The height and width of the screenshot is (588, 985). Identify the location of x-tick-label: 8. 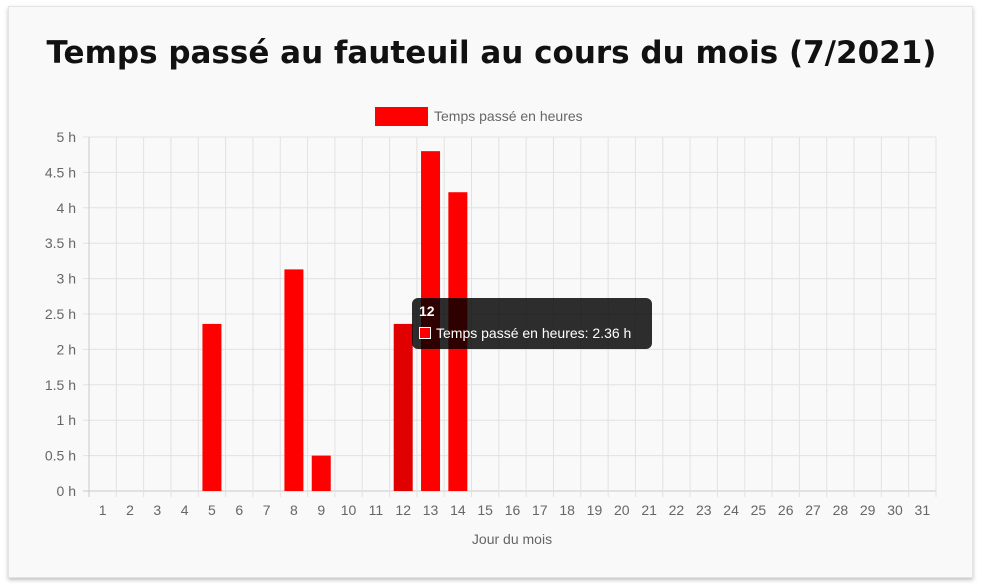
(294, 510).